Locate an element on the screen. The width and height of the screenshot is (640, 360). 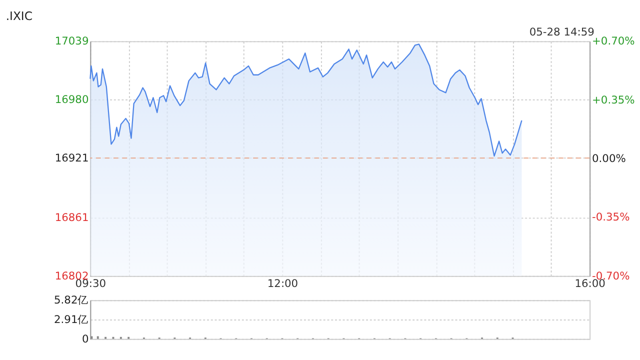
y2-tick-label: +0.70% is located at coordinates (613, 41).